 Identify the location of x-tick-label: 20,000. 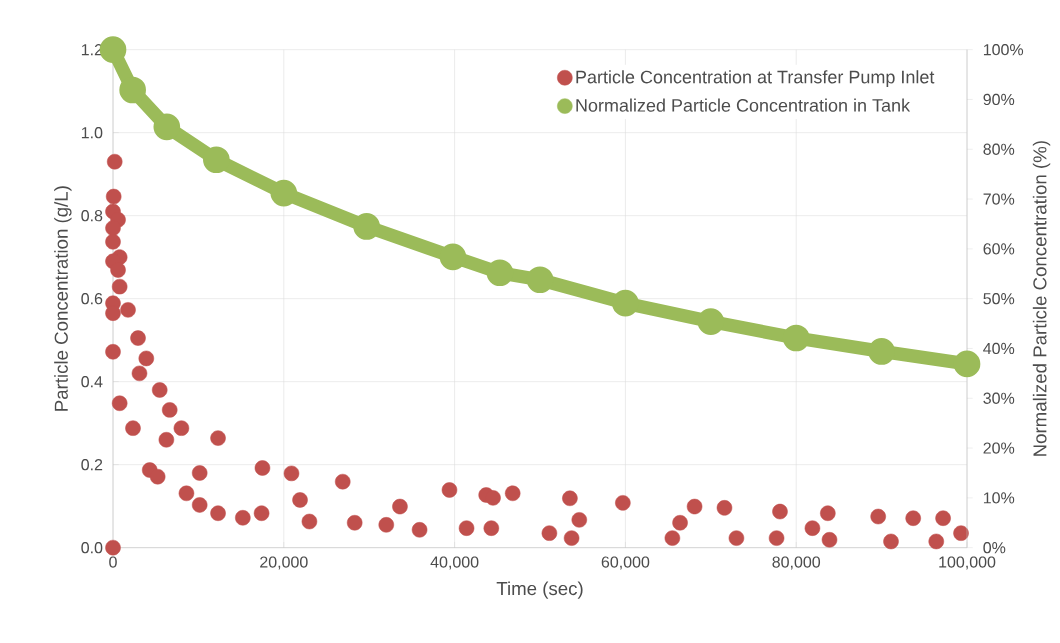
(284, 563).